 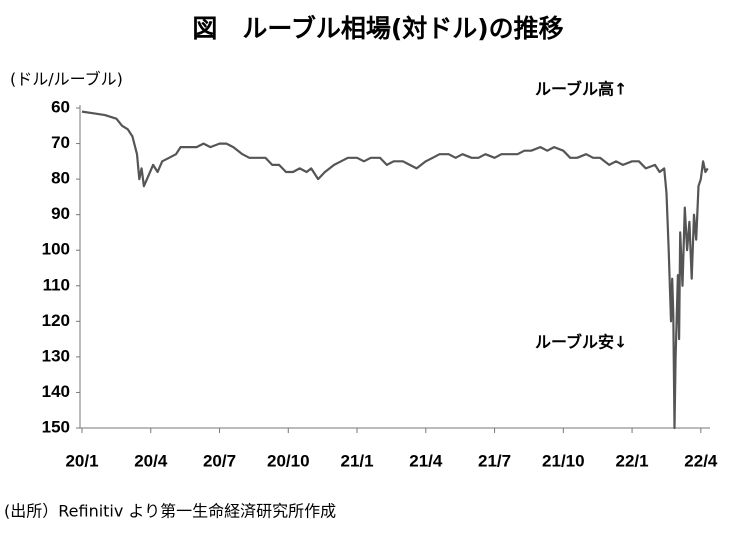 What do you see at coordinates (60, 106) in the screenshot?
I see `y-tick-label: 60` at bounding box center [60, 106].